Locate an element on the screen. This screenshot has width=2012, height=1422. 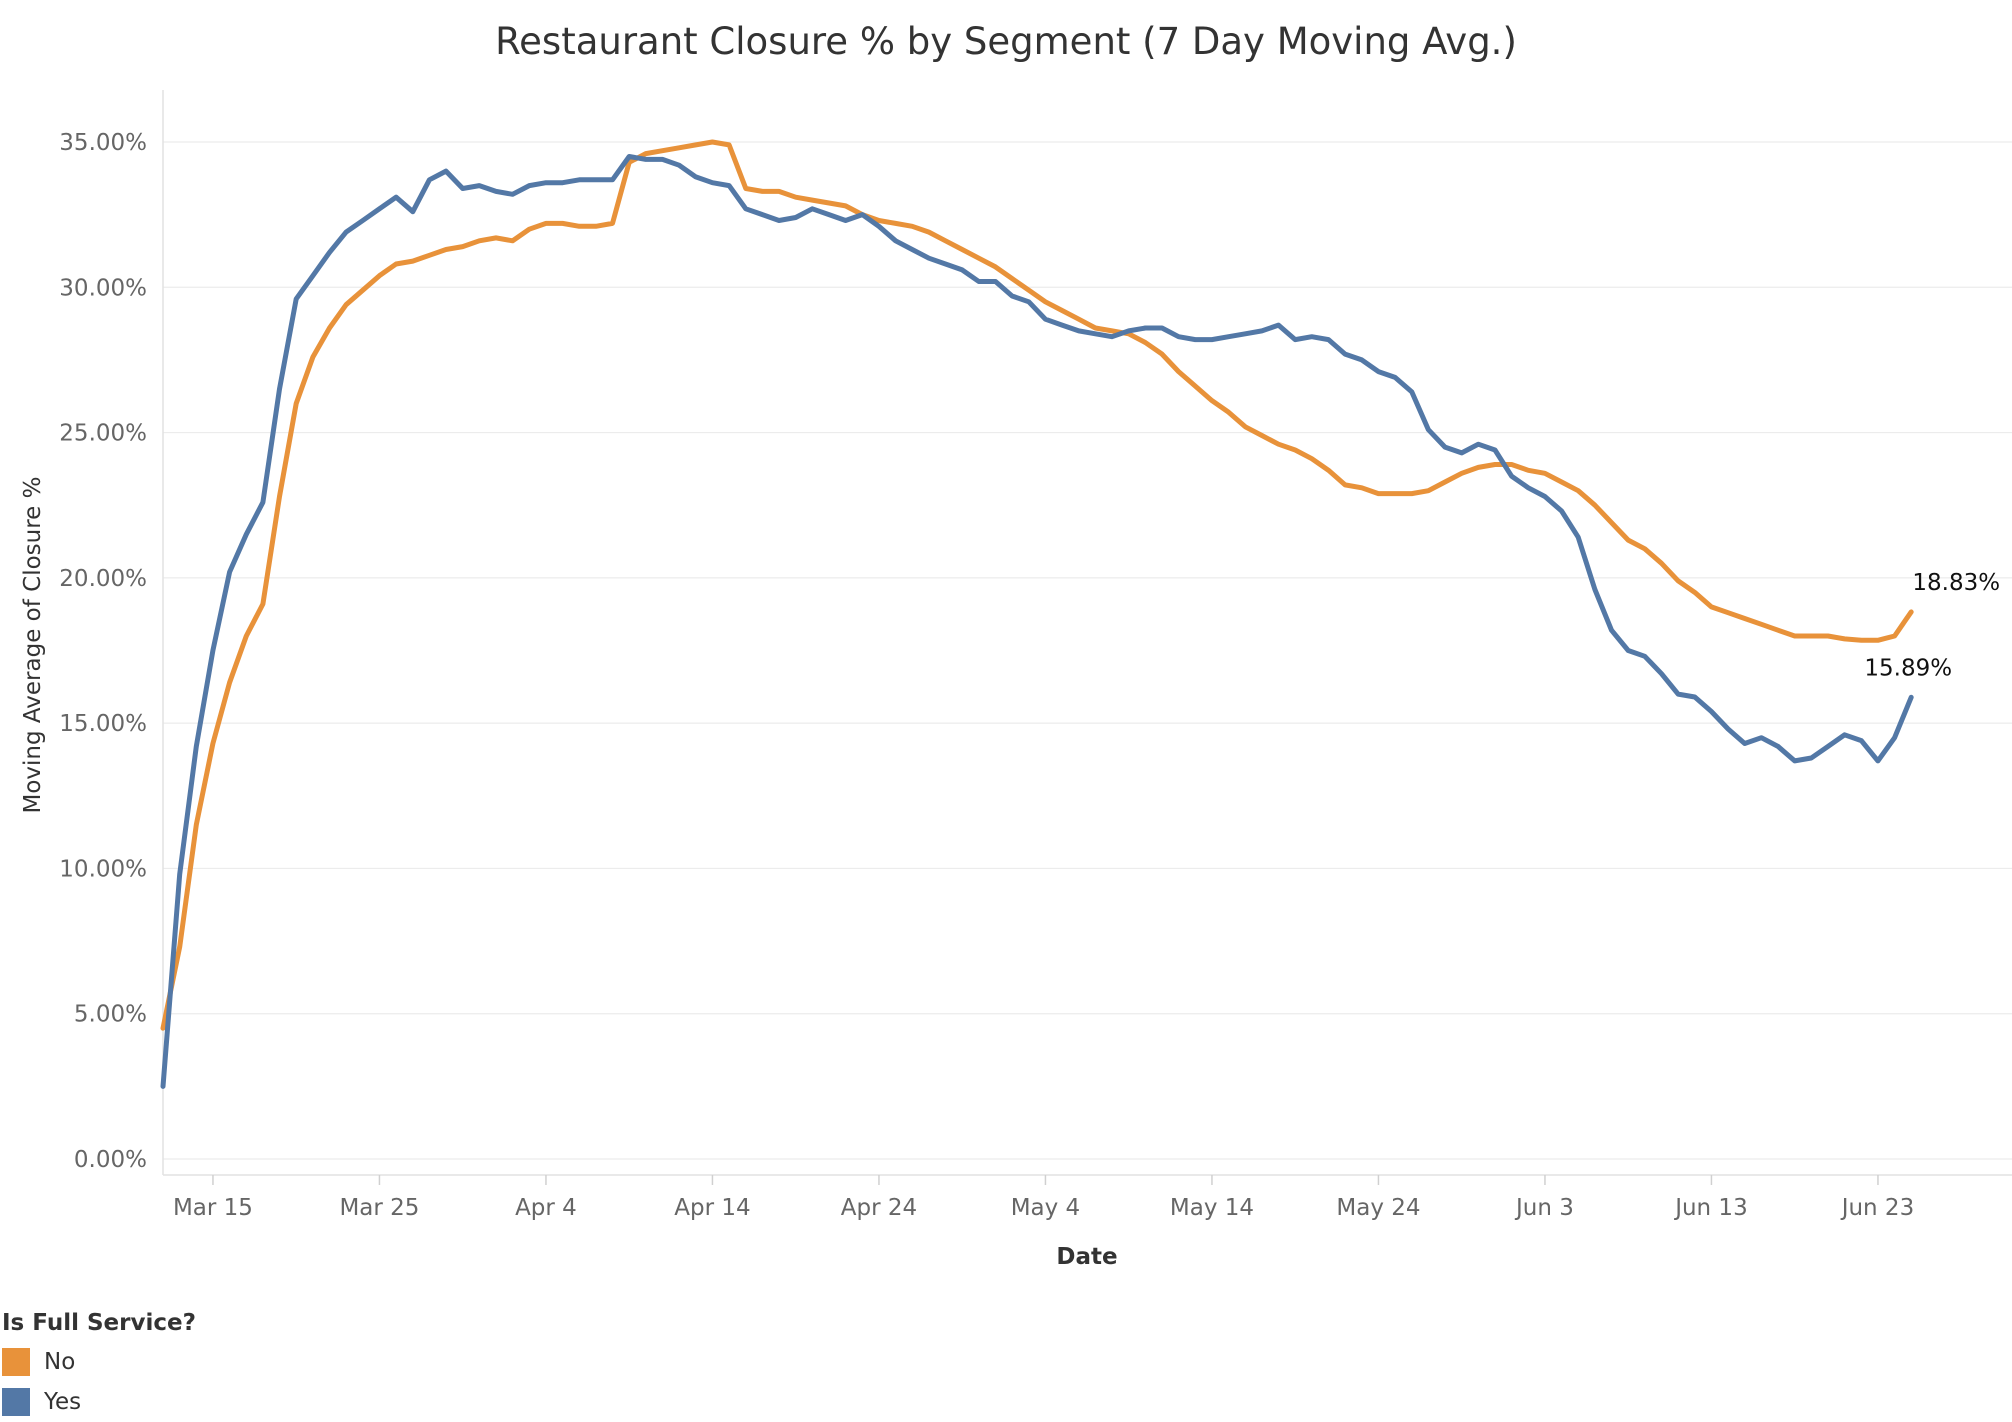
x-tick-label: Jun 23 is located at coordinates (1877, 1208).